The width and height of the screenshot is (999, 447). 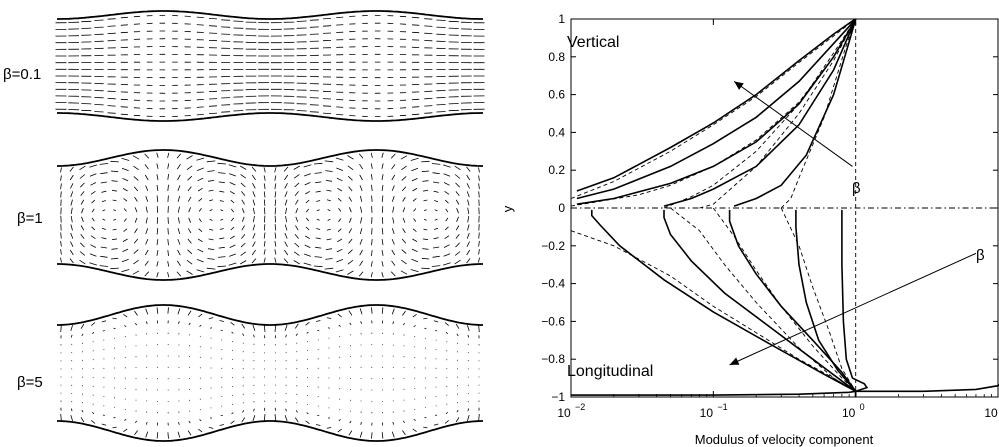 What do you see at coordinates (564, 413) in the screenshot?
I see `x-tick-label-0: 10` at bounding box center [564, 413].